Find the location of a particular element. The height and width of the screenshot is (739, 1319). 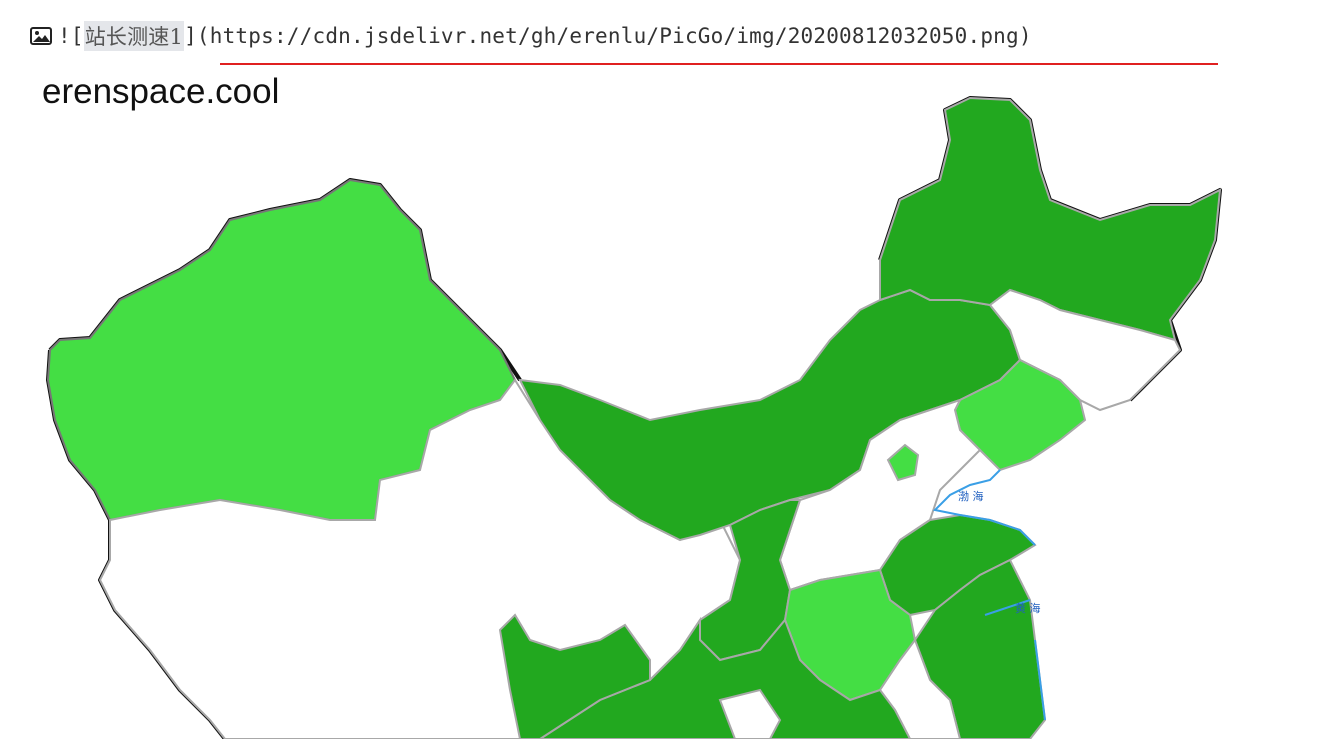

region-sichuan is located at coordinates (725, 677).